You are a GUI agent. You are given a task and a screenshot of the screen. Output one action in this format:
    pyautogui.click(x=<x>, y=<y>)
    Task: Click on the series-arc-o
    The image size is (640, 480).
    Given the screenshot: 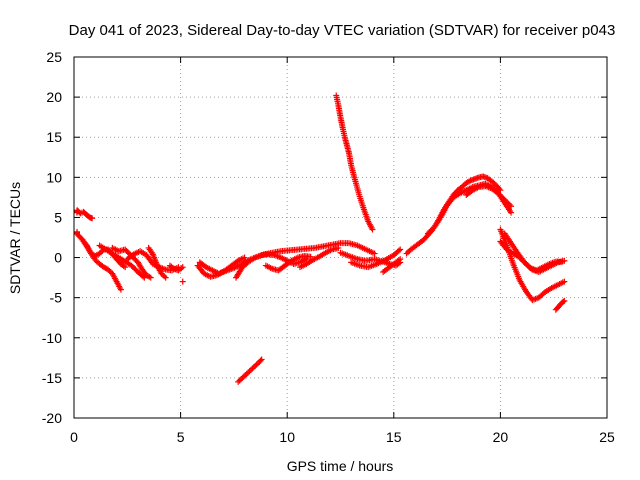 What is the action you would take?
    pyautogui.click(x=319, y=257)
    